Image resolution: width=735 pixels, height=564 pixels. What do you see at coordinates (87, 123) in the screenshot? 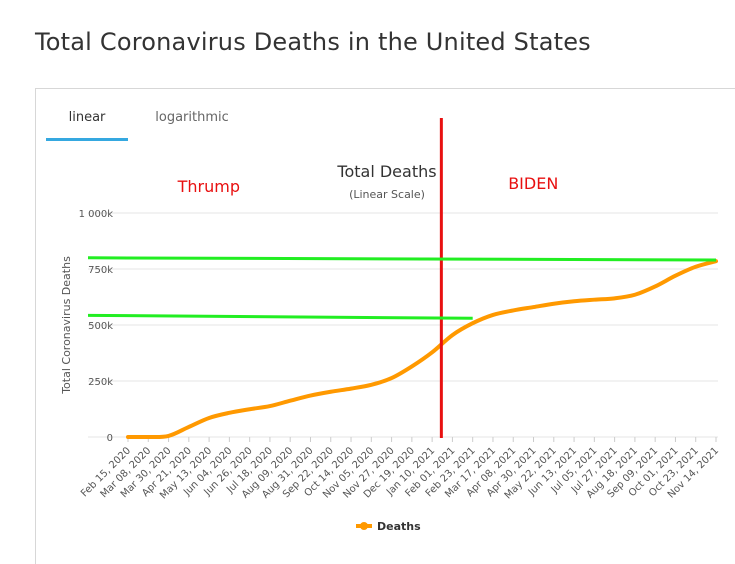
I see `tab-linear: linear` at bounding box center [87, 123].